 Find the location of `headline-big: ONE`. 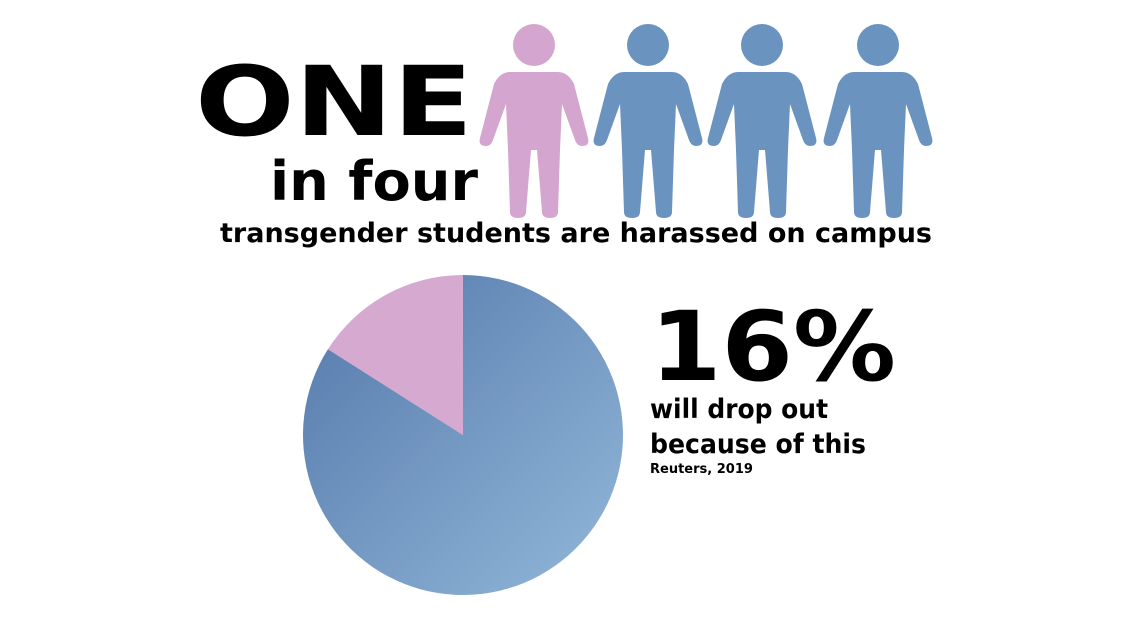

headline-big: ONE is located at coordinates (334, 102).